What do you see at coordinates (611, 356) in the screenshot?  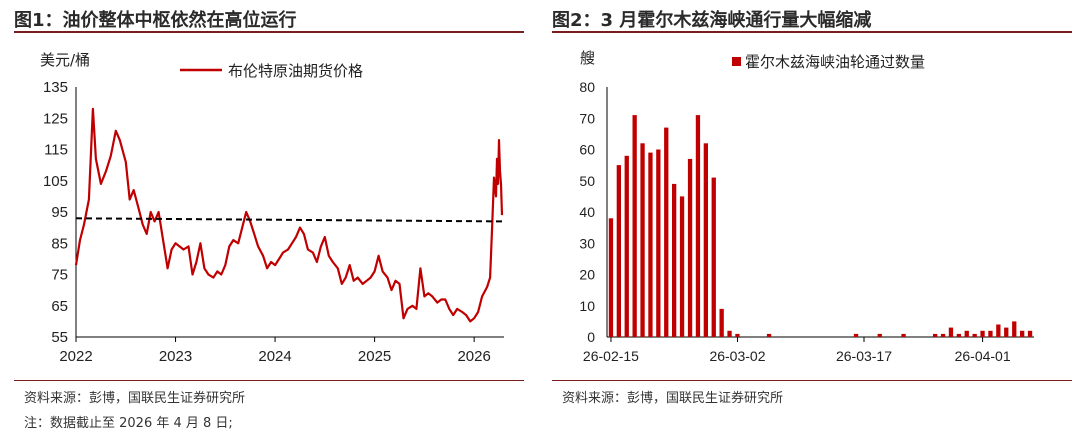 I see `x-tick-label: 26-02-15` at bounding box center [611, 356].